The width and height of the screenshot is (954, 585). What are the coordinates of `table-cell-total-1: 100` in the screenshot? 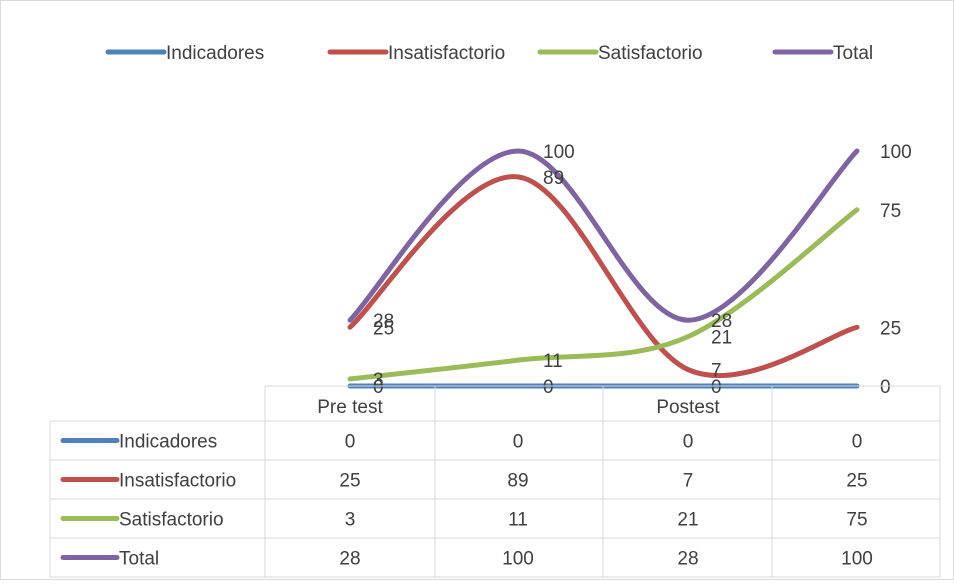 It's located at (518, 559).